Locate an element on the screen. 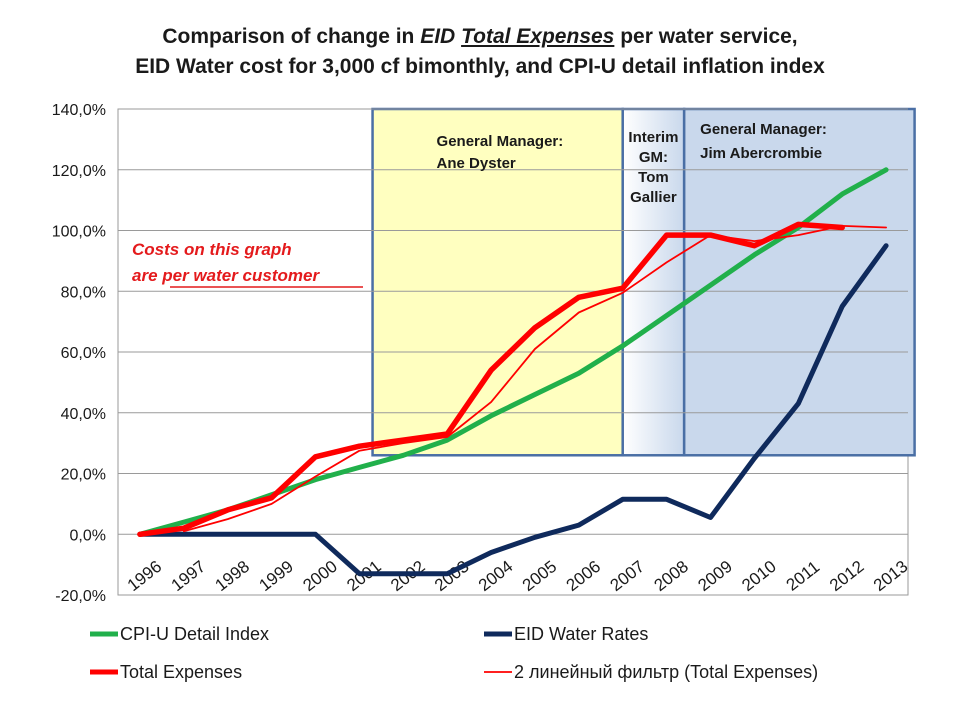  legend-label-cpi: CPI-U Detail Index is located at coordinates (194, 634).